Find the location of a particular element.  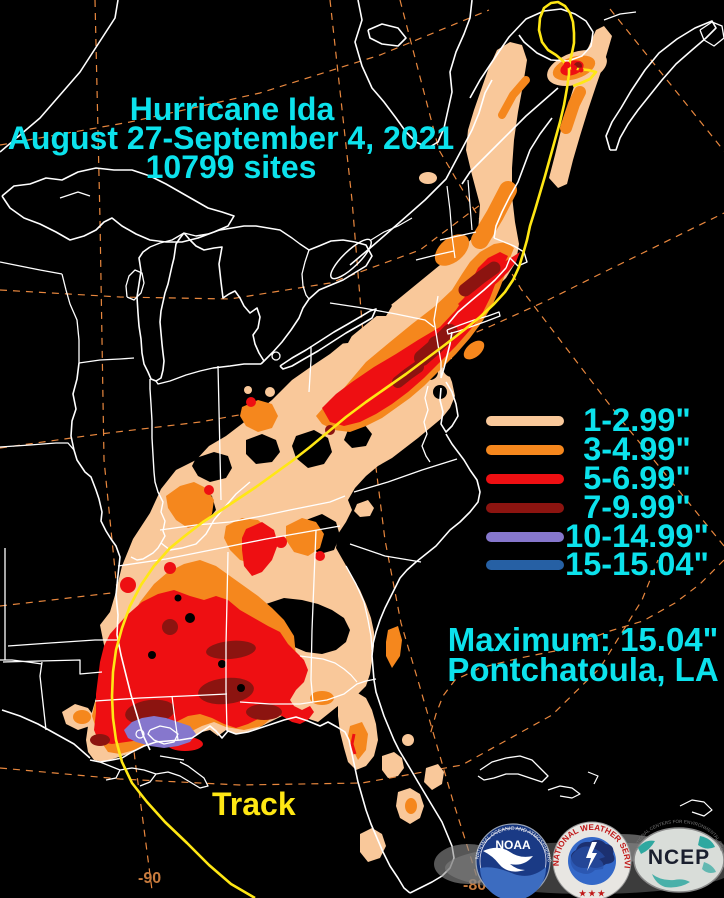

svg-text: Track is located at coordinates (254, 804).